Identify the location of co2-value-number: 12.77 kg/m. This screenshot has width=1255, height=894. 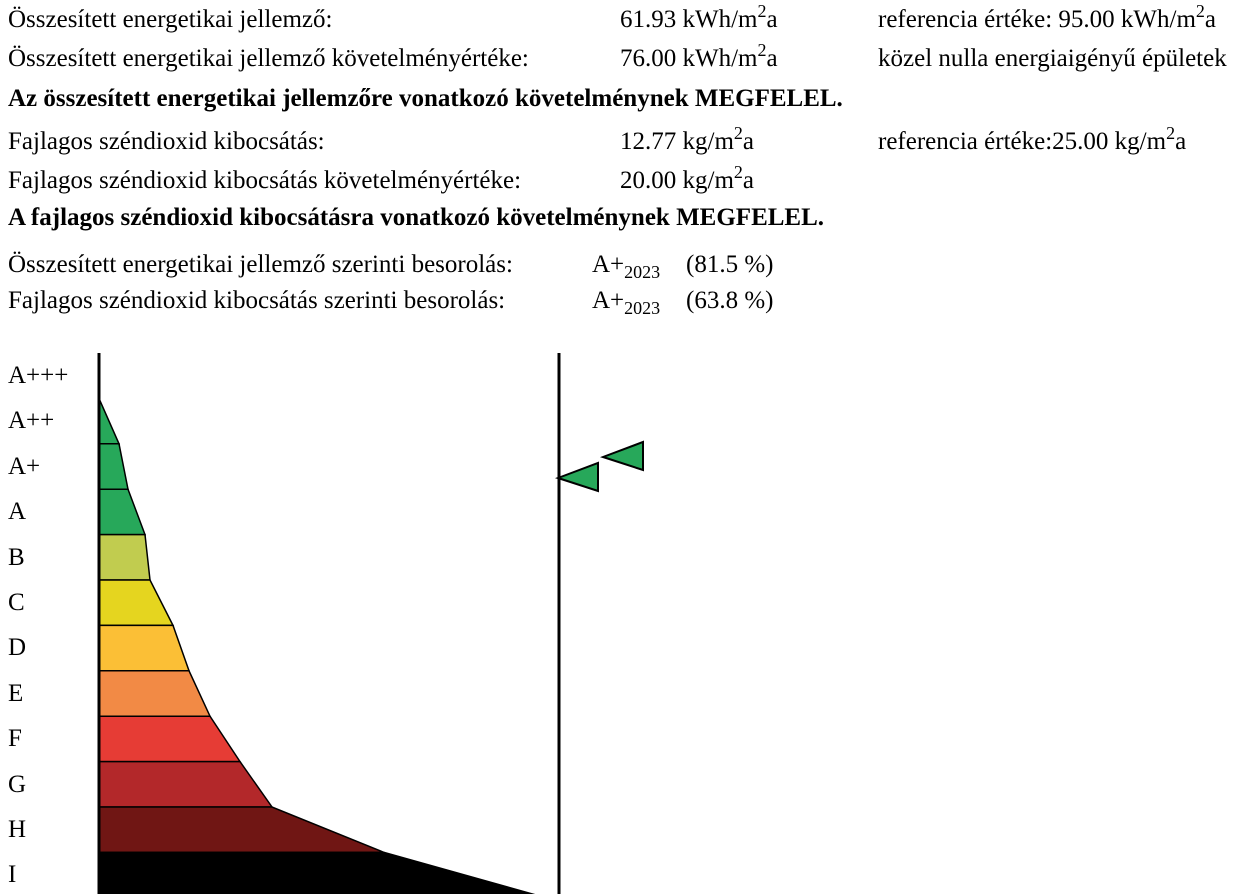
(677, 141).